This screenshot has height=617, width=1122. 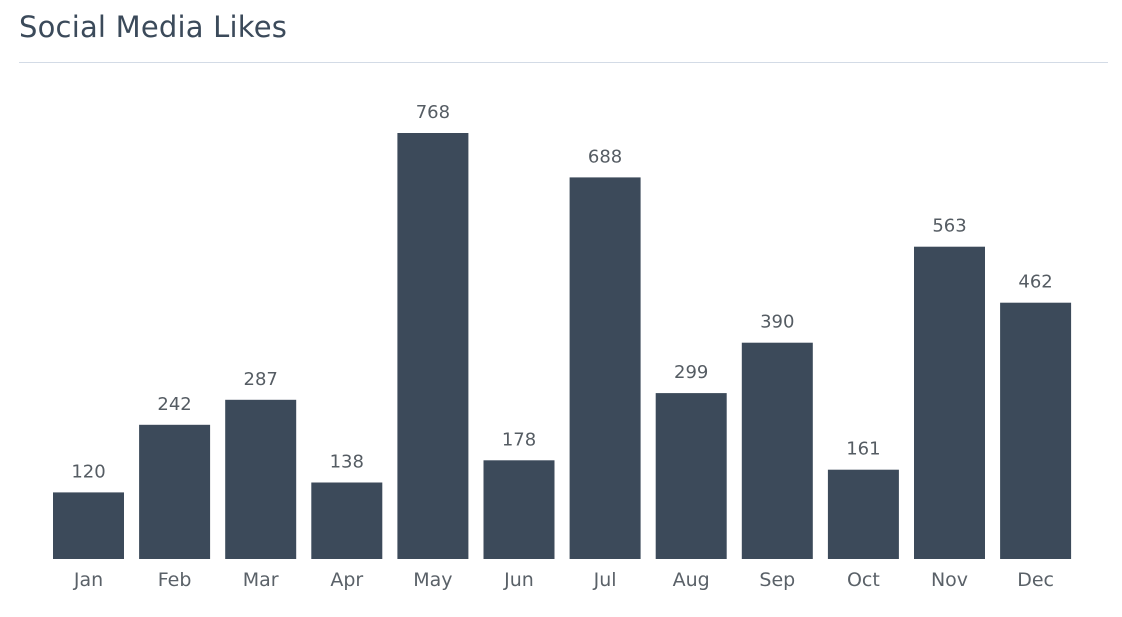 What do you see at coordinates (175, 491) in the screenshot?
I see `bar-feb` at bounding box center [175, 491].